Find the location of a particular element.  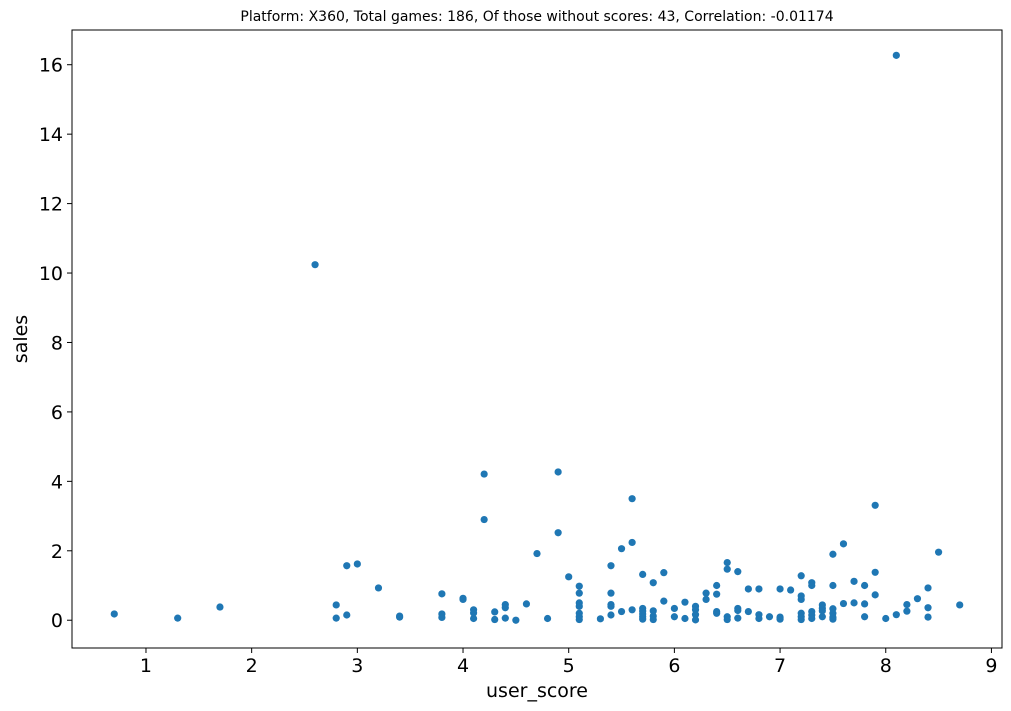

y-axis-ticks: 0 2 4 6 8 10 12 14 16 is located at coordinates (55, 343).